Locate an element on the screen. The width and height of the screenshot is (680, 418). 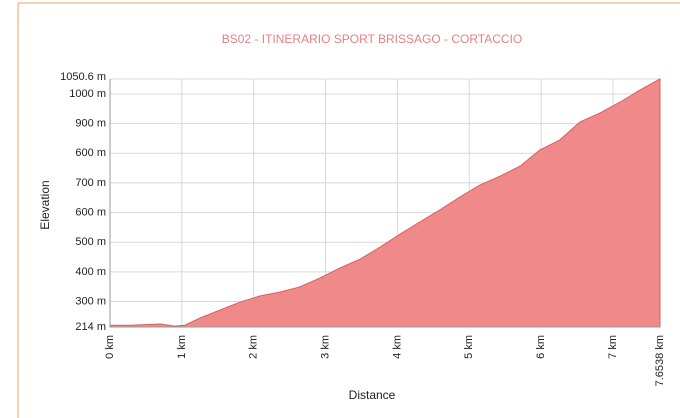
y-tick-label: 900 m is located at coordinates (90, 124).